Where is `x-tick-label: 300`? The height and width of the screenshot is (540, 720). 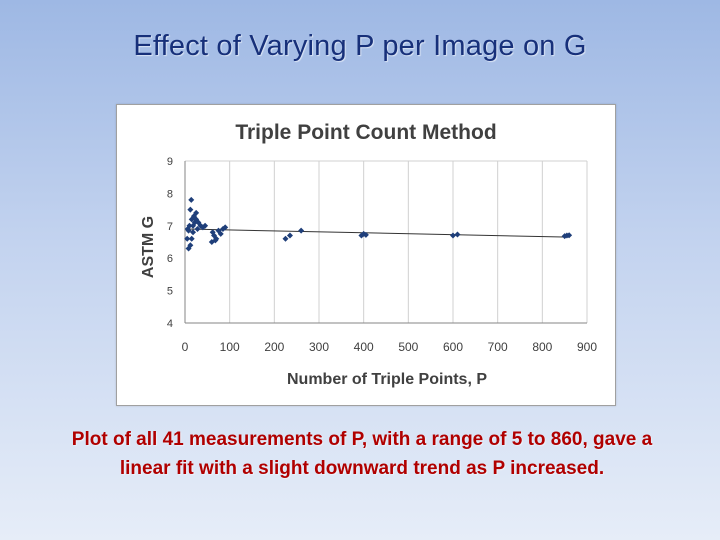 x-tick-label: 300 is located at coordinates (319, 347).